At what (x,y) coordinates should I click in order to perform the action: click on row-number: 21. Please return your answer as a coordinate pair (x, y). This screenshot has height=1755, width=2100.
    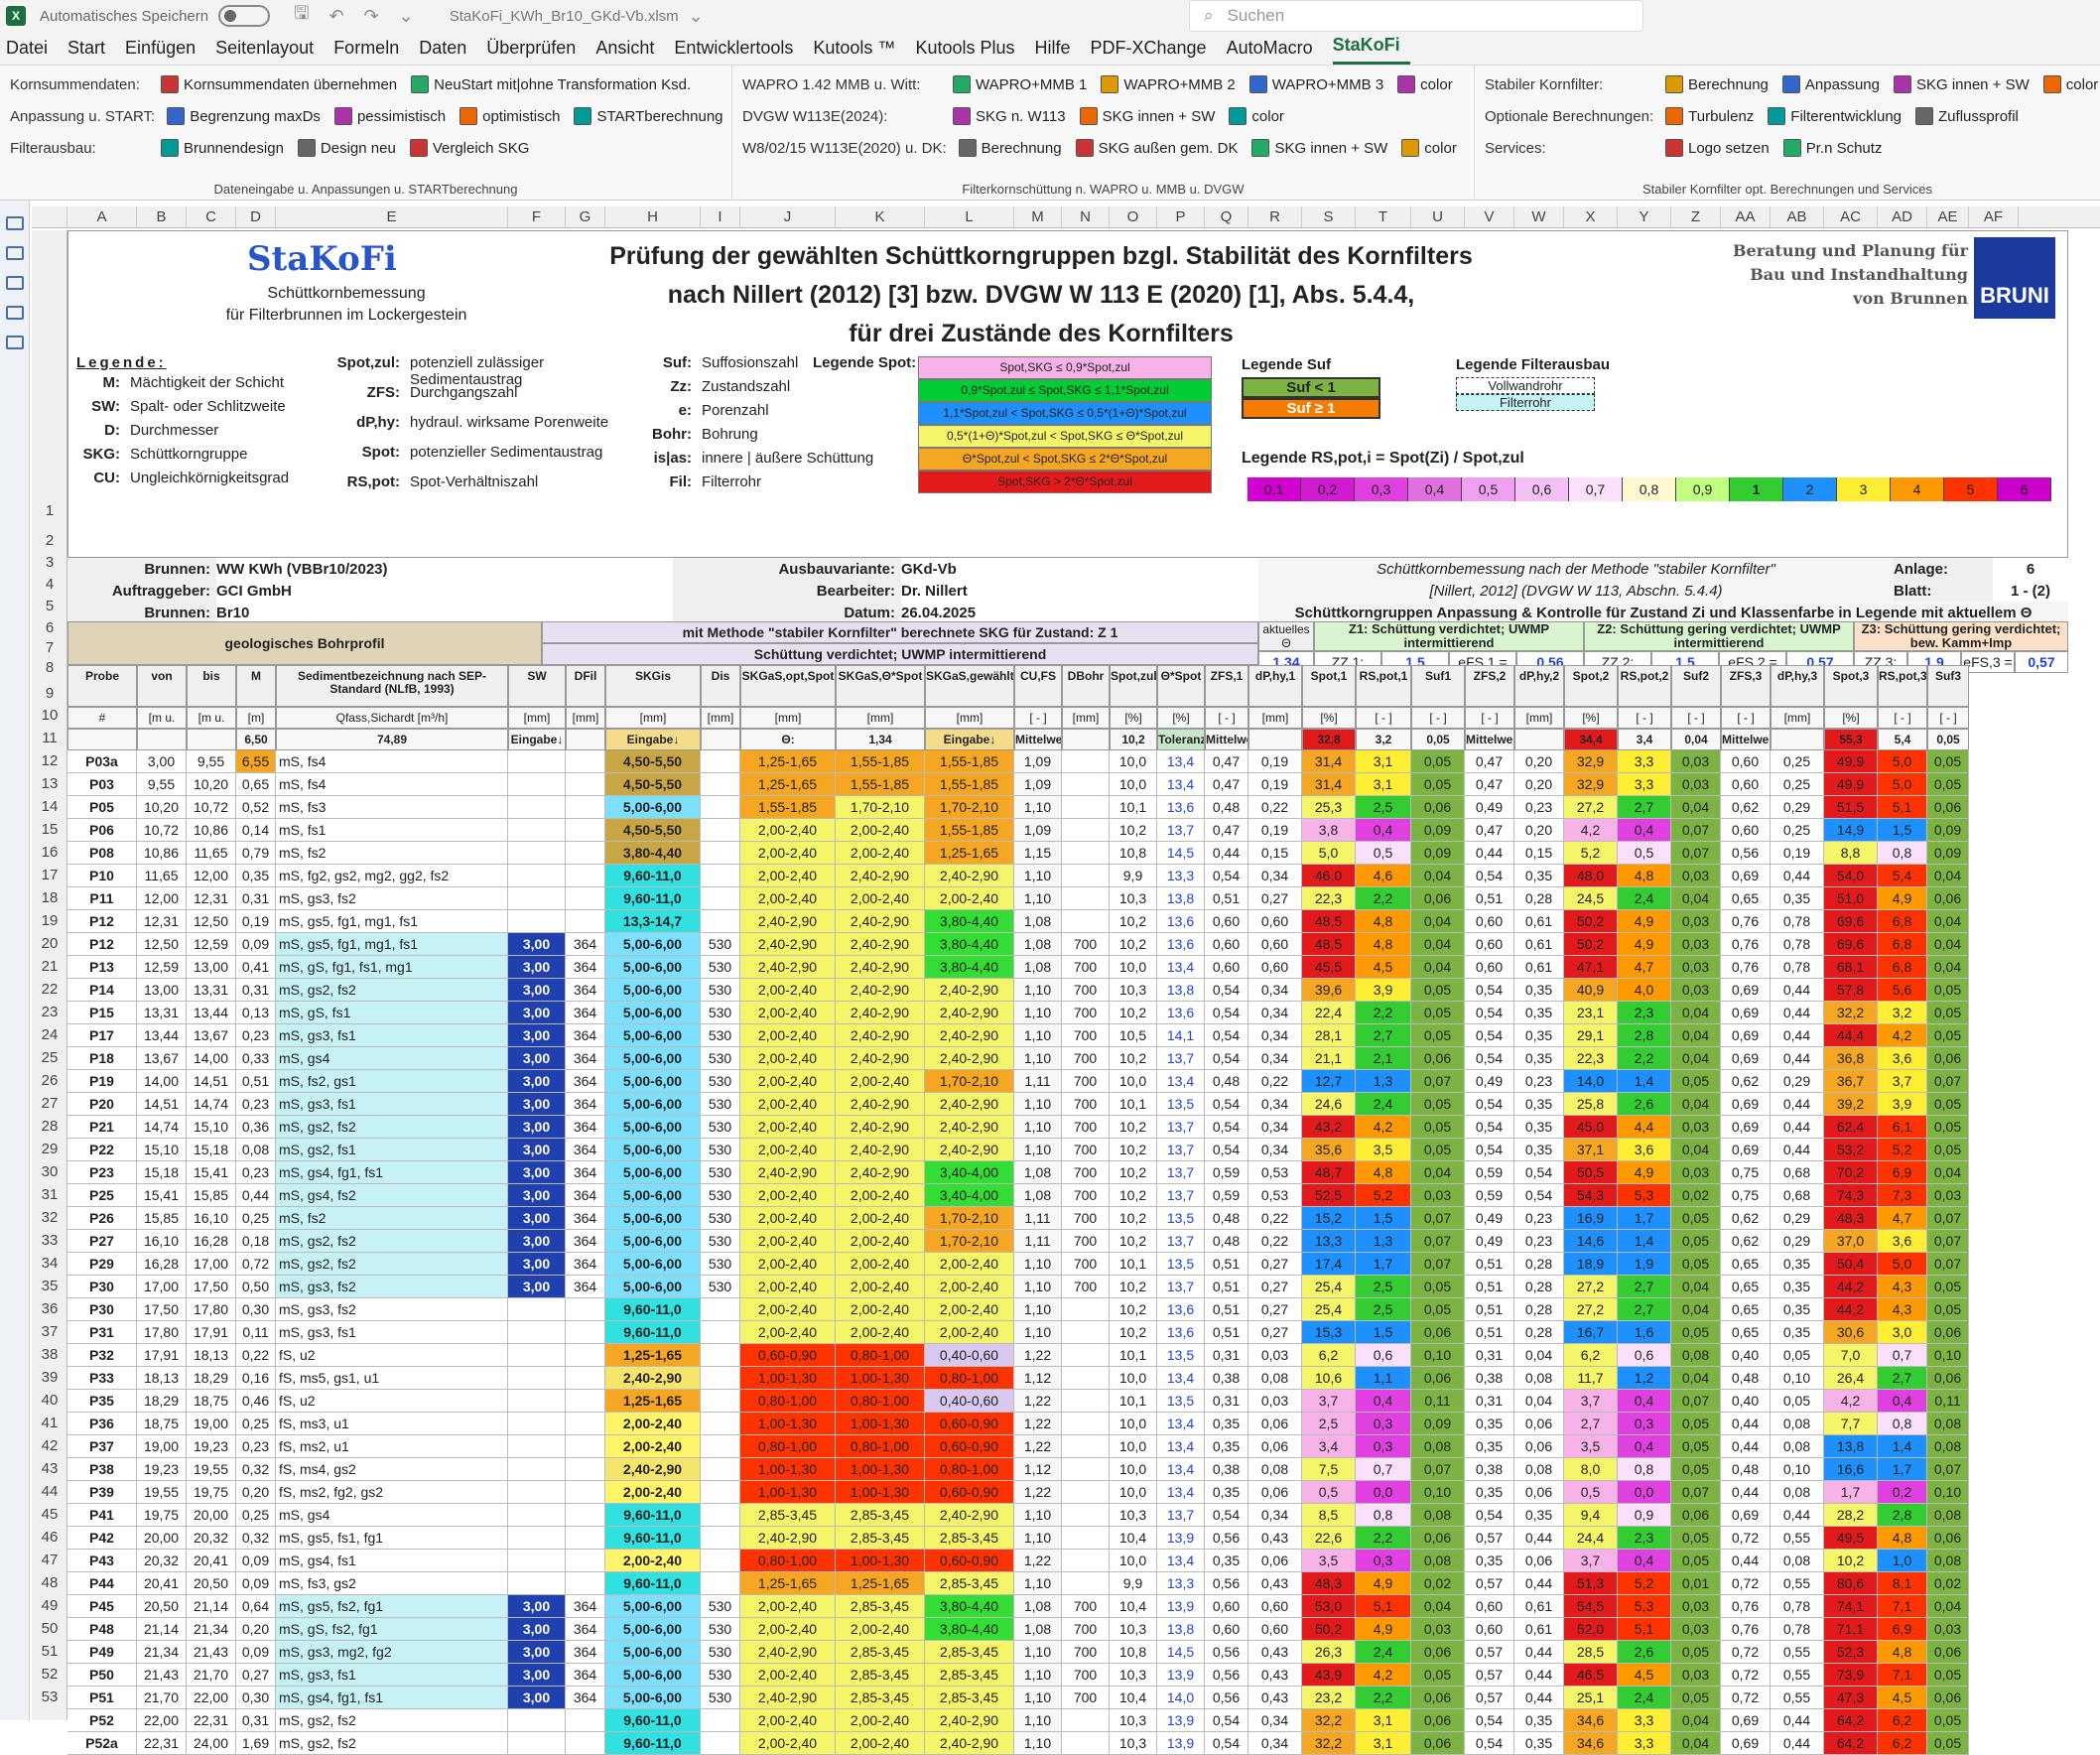
    Looking at the image, I should click on (50, 966).